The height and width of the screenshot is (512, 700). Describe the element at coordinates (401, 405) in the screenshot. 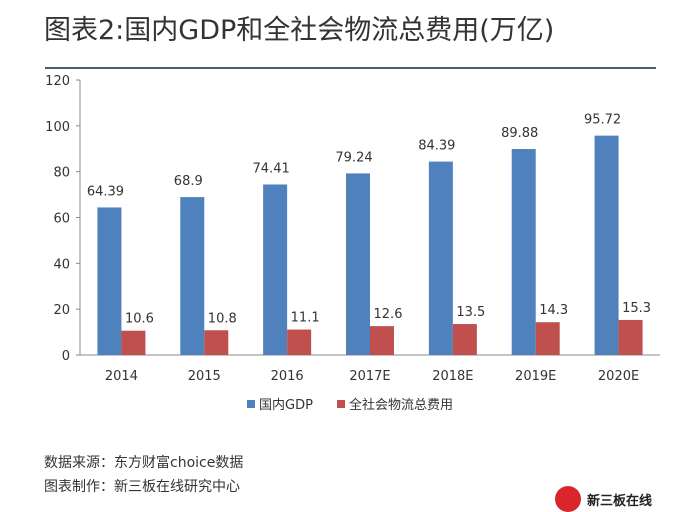

I see `legend-label: 全社会物流总费用` at that location.